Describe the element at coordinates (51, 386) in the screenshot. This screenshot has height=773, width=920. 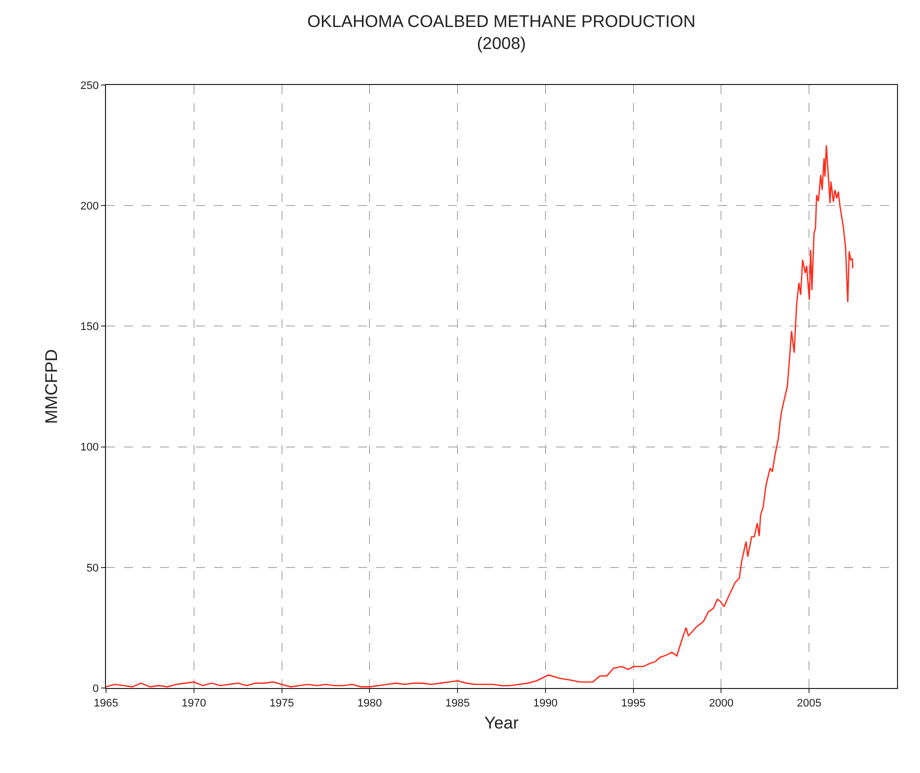
I see `y-axis-title: MMCFPD` at that location.